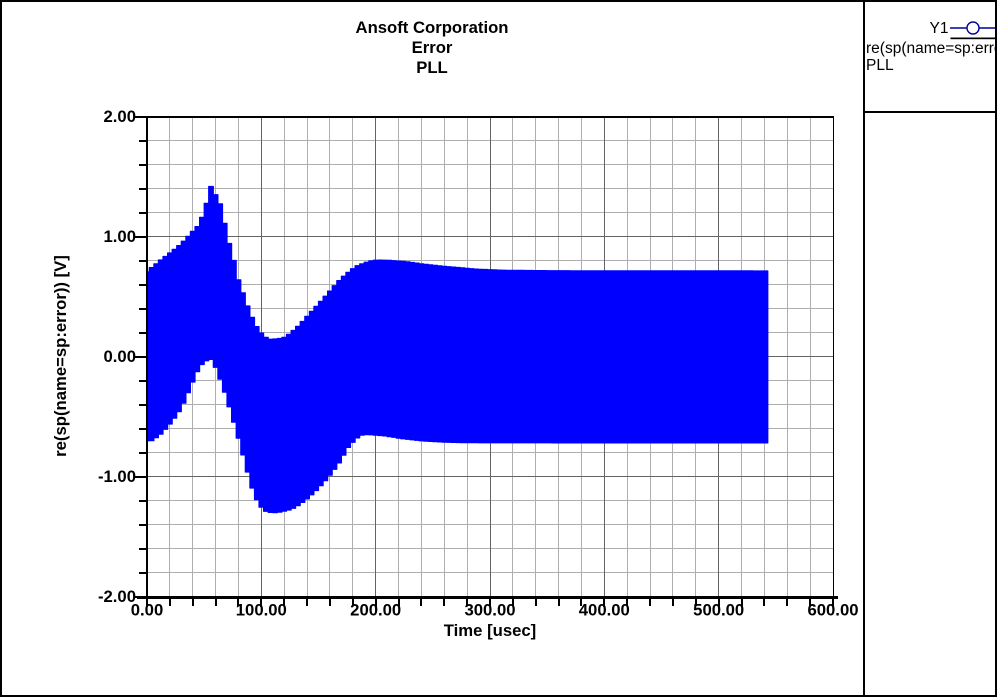 The height and width of the screenshot is (697, 997). Describe the element at coordinates (117, 476) in the screenshot. I see `svg-text: -1.00` at that location.